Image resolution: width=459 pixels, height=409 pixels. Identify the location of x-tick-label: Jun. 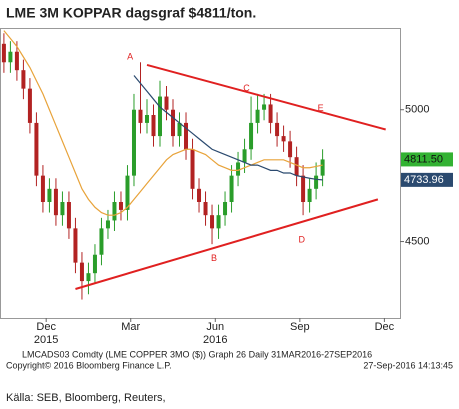
(215, 327).